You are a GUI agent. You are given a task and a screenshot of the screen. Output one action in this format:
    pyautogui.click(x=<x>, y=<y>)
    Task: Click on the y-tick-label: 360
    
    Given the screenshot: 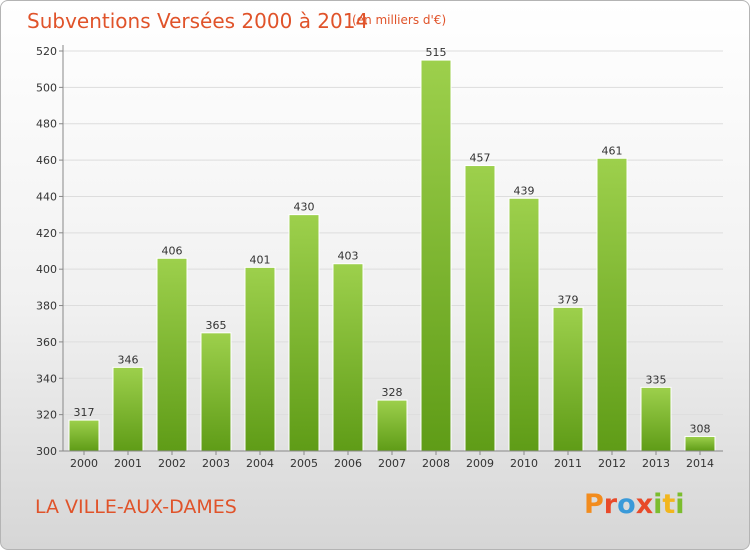 What is the action you would take?
    pyautogui.click(x=46, y=342)
    